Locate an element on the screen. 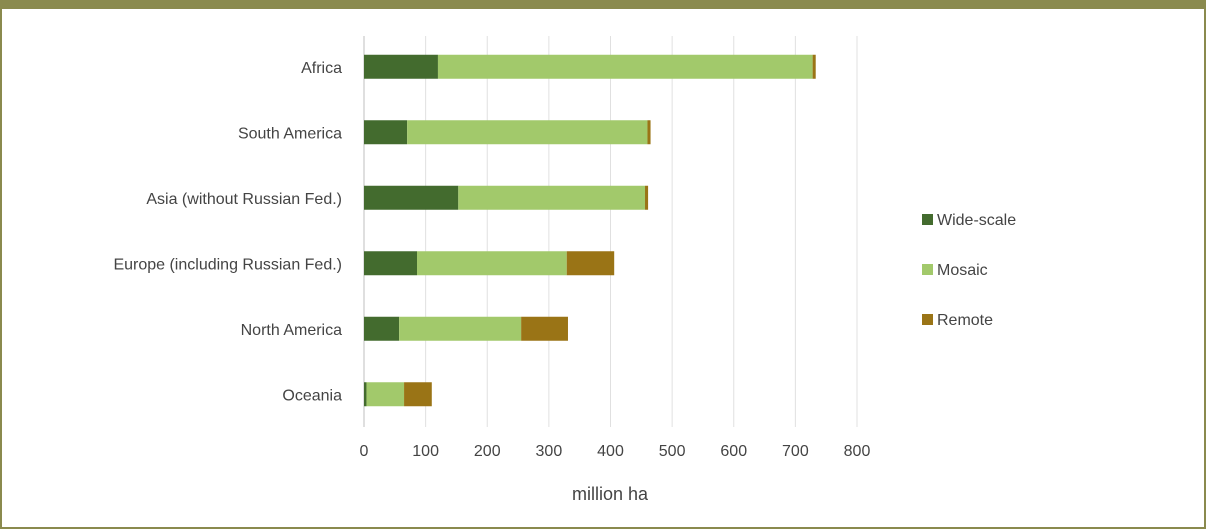 This screenshot has width=1206, height=529. category-label: Oceania is located at coordinates (312, 395).